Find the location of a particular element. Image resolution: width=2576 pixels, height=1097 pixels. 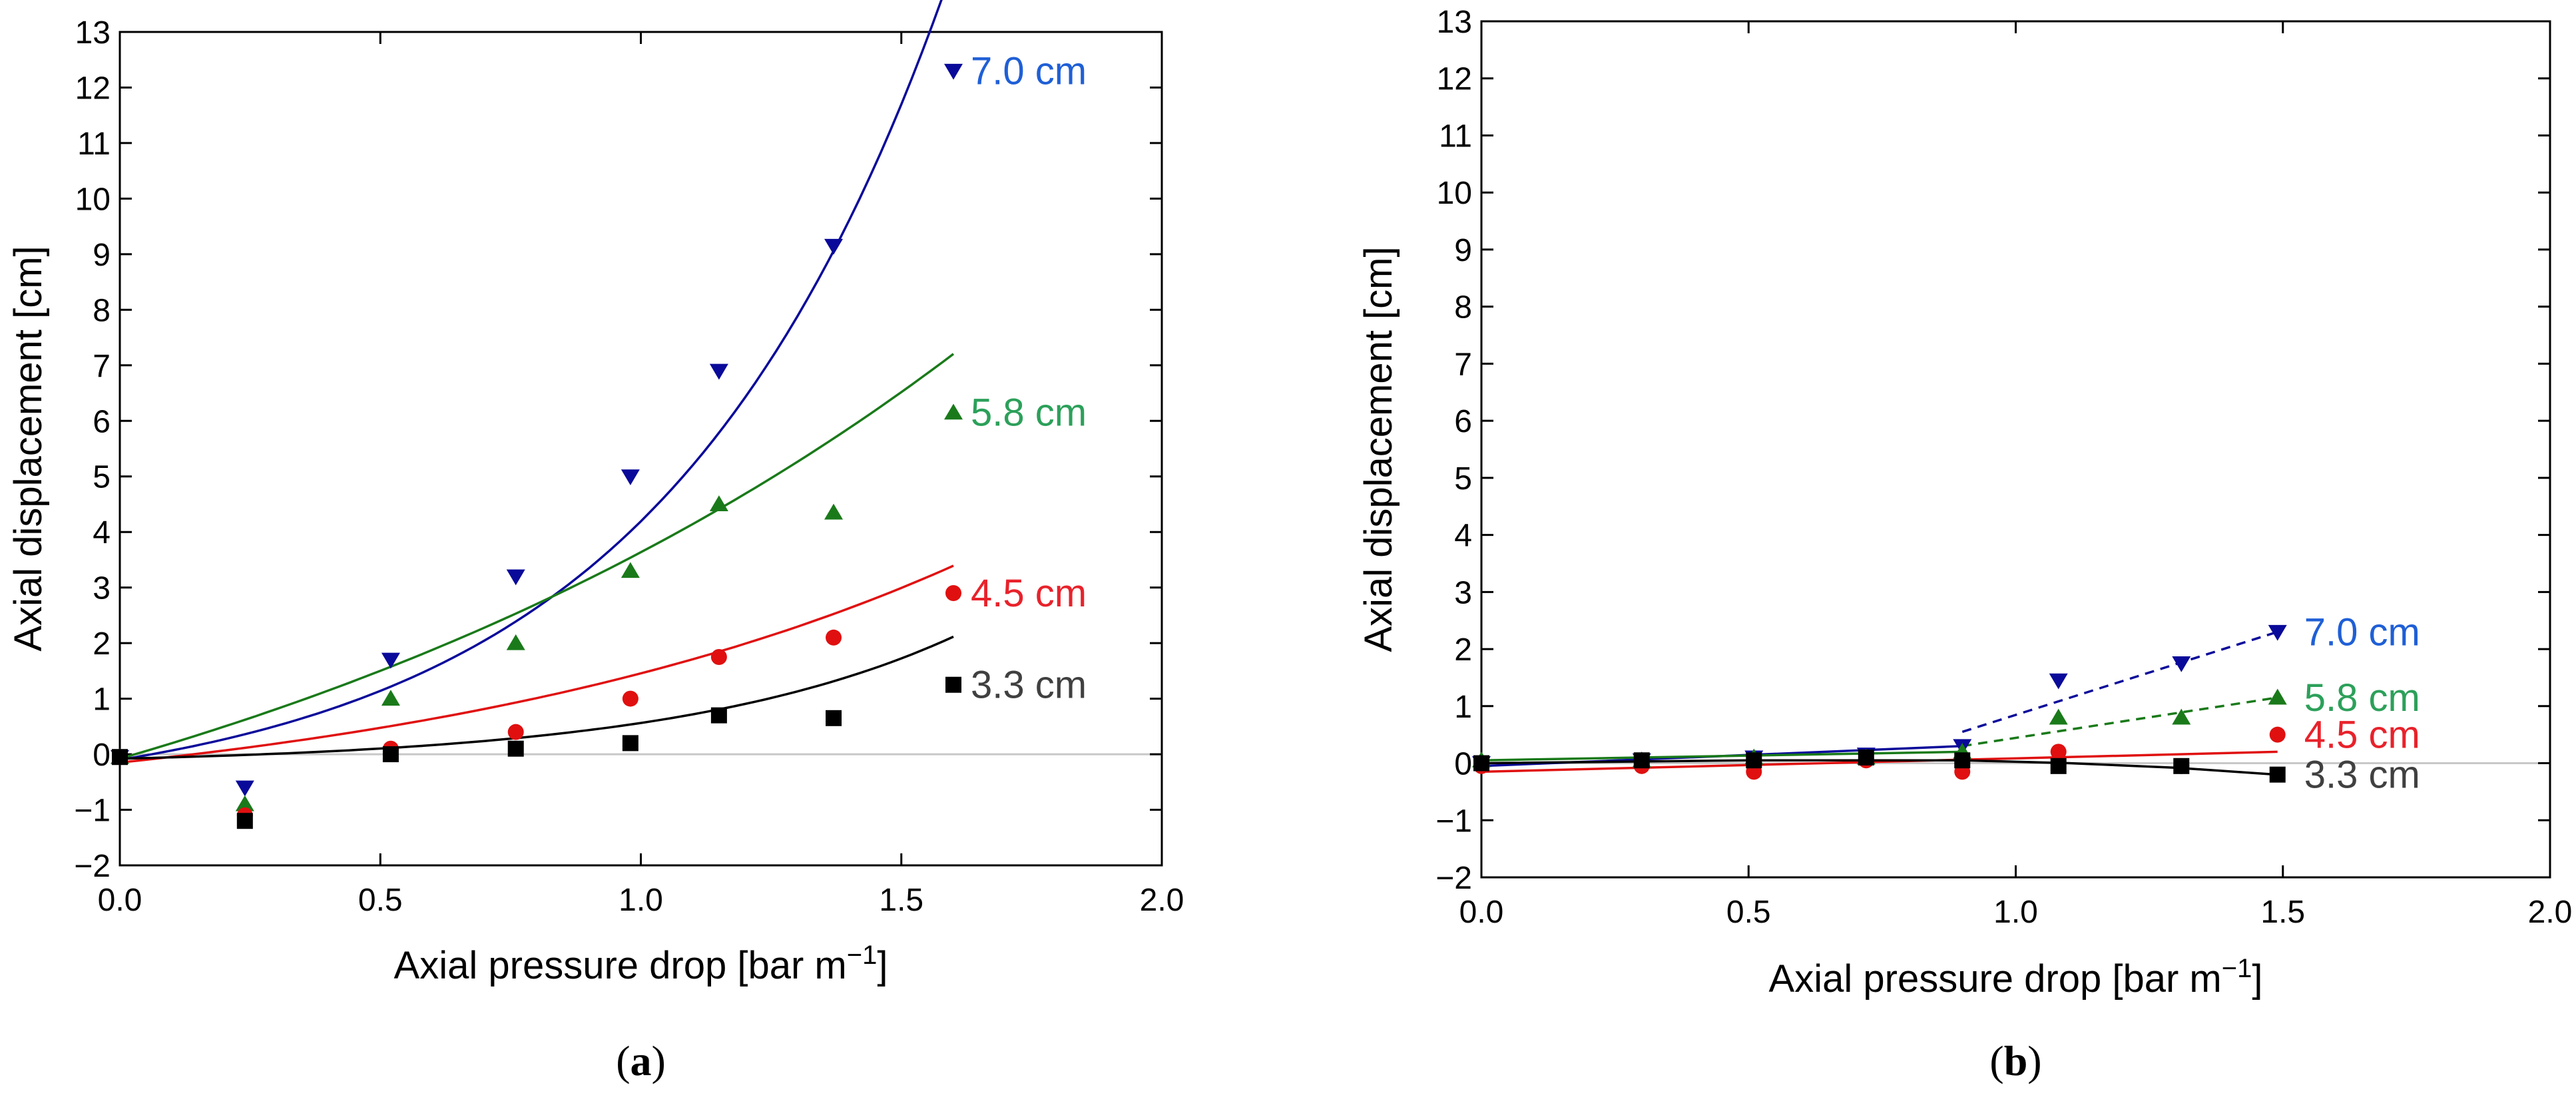

series-label: 4.5 cm is located at coordinates (2362, 736).